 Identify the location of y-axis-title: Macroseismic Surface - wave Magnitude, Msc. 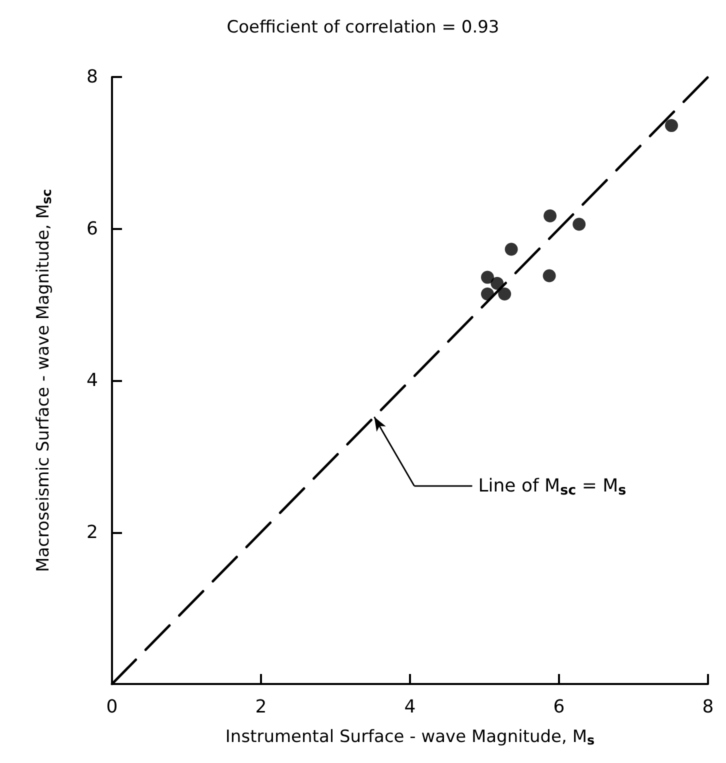
(44, 380).